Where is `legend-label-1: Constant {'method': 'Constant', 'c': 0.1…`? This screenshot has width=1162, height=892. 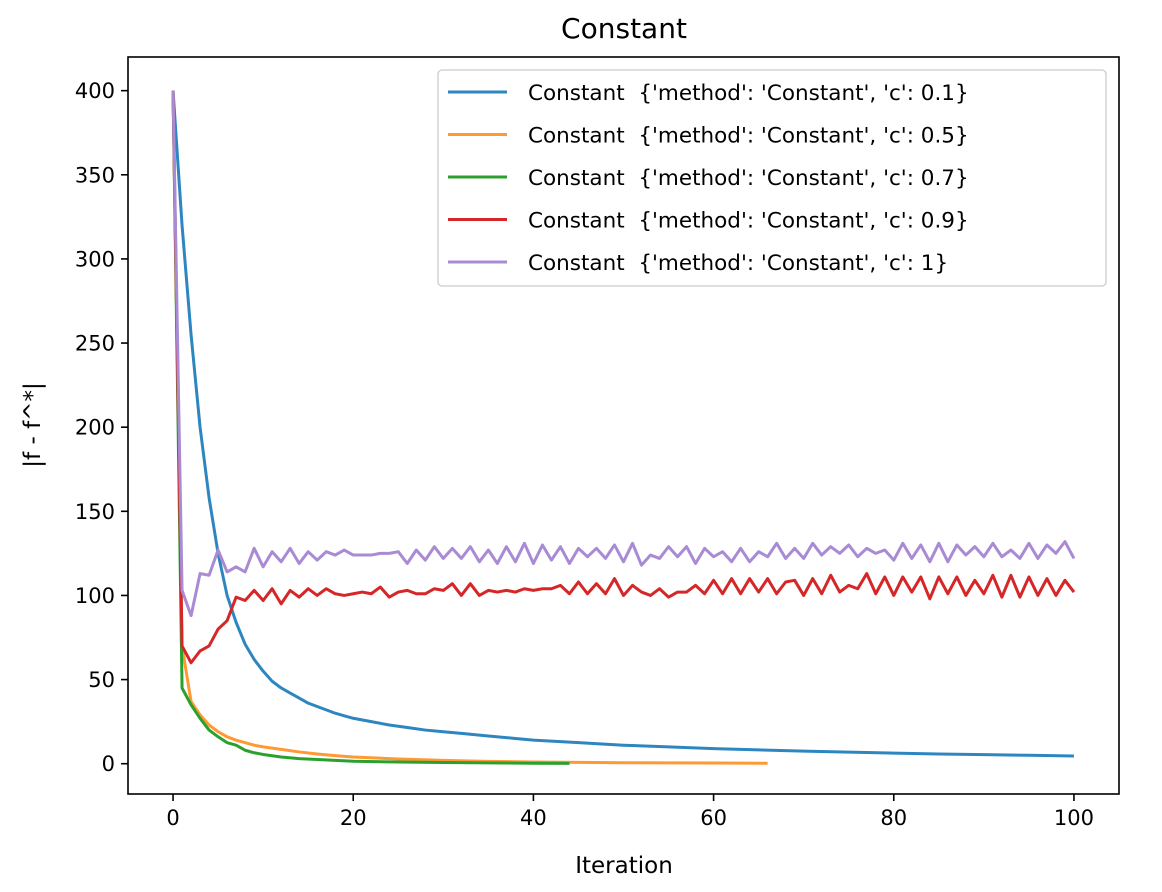 legend-label-1: Constant {'method': 'Constant', 'c': 0.1… is located at coordinates (748, 93).